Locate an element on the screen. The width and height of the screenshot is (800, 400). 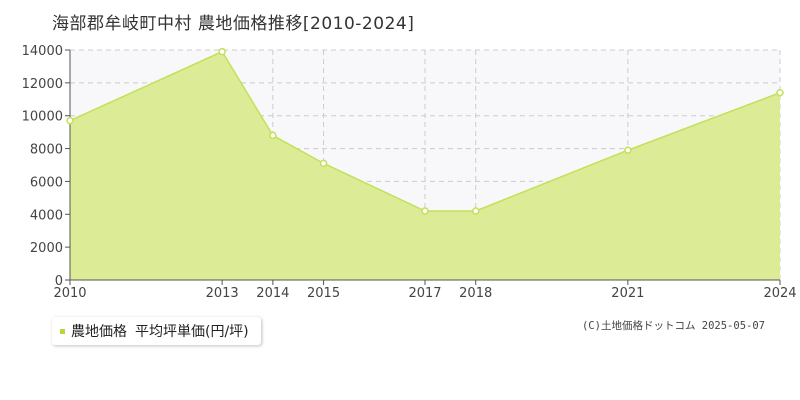
data-point-2015 is located at coordinates (323, 163).